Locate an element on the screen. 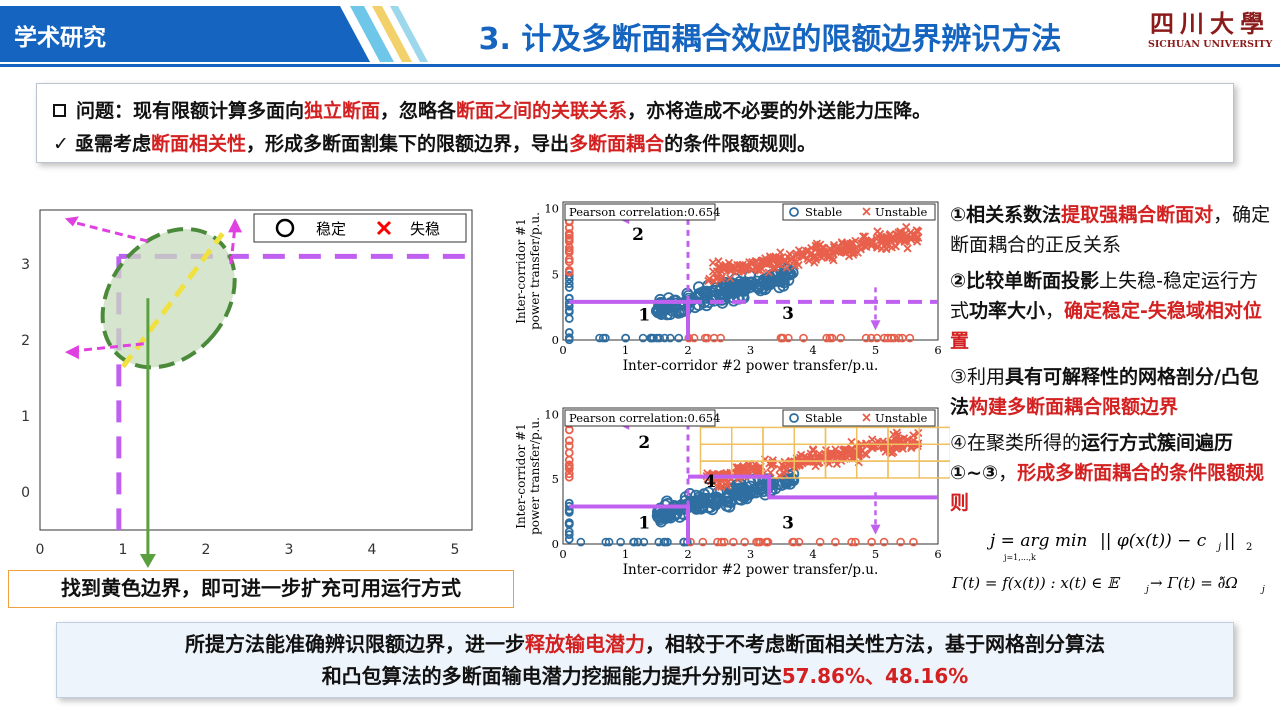  legend-stable-label: Stable is located at coordinates (823, 418).